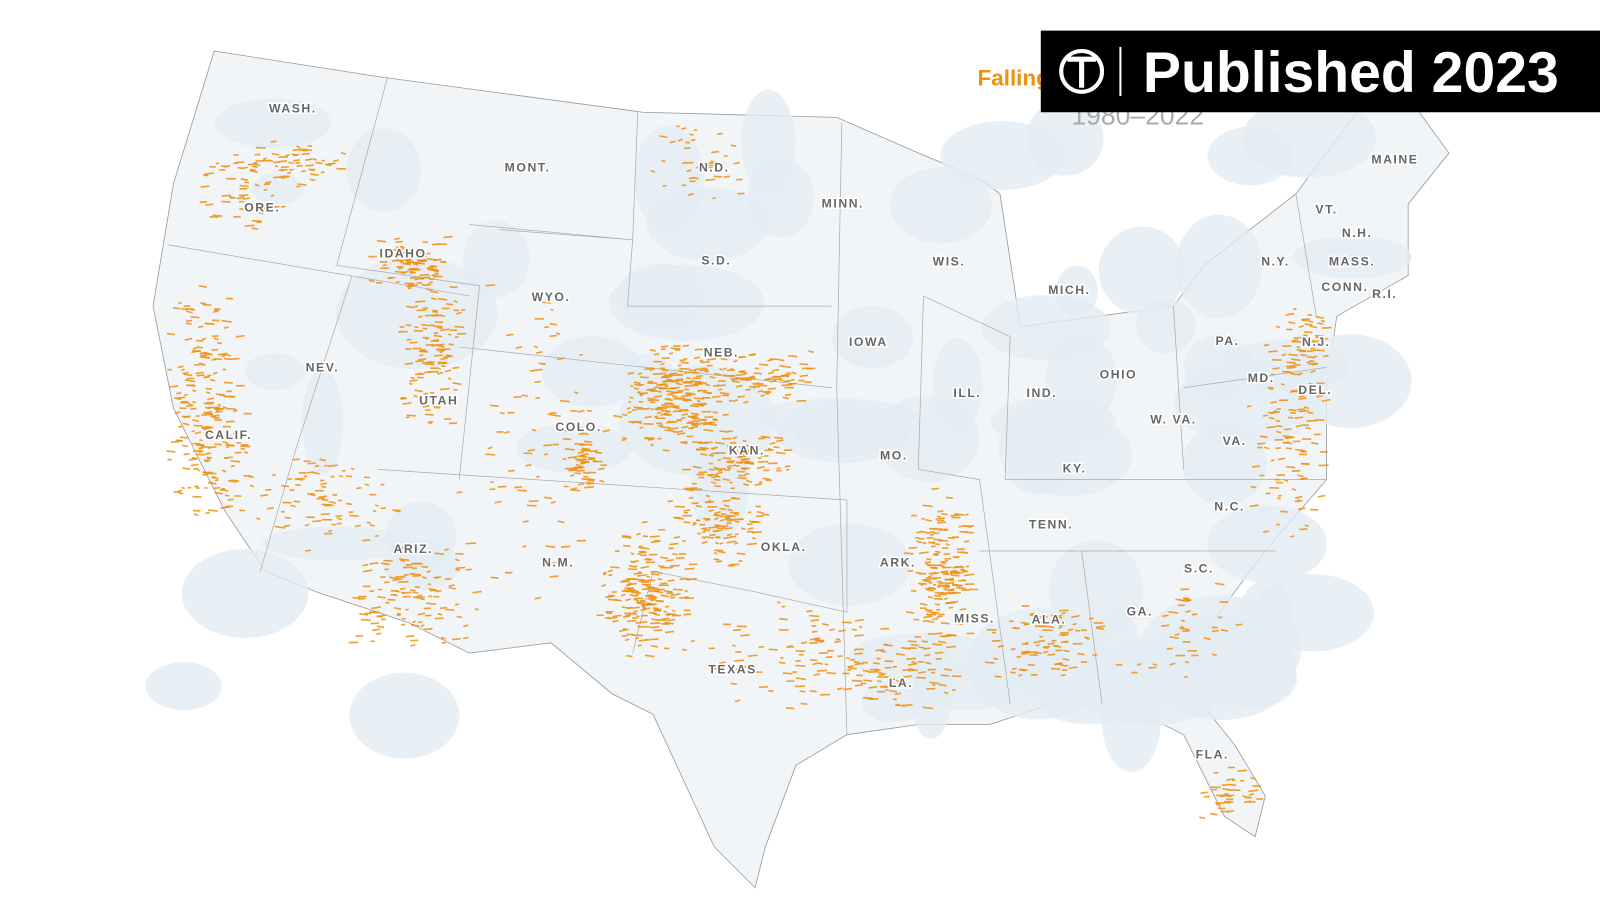 The width and height of the screenshot is (1600, 900). I want to click on state-label: ILL., so click(967, 393).